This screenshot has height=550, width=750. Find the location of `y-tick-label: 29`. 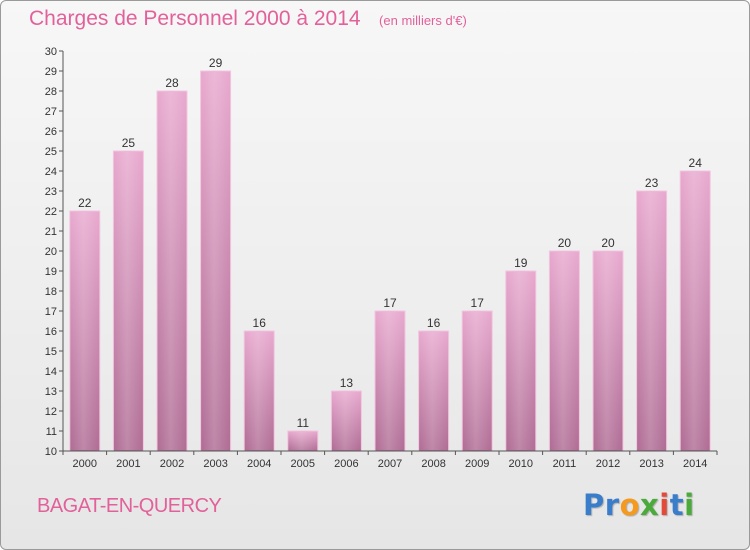

y-tick-label: 29 is located at coordinates (51, 72).